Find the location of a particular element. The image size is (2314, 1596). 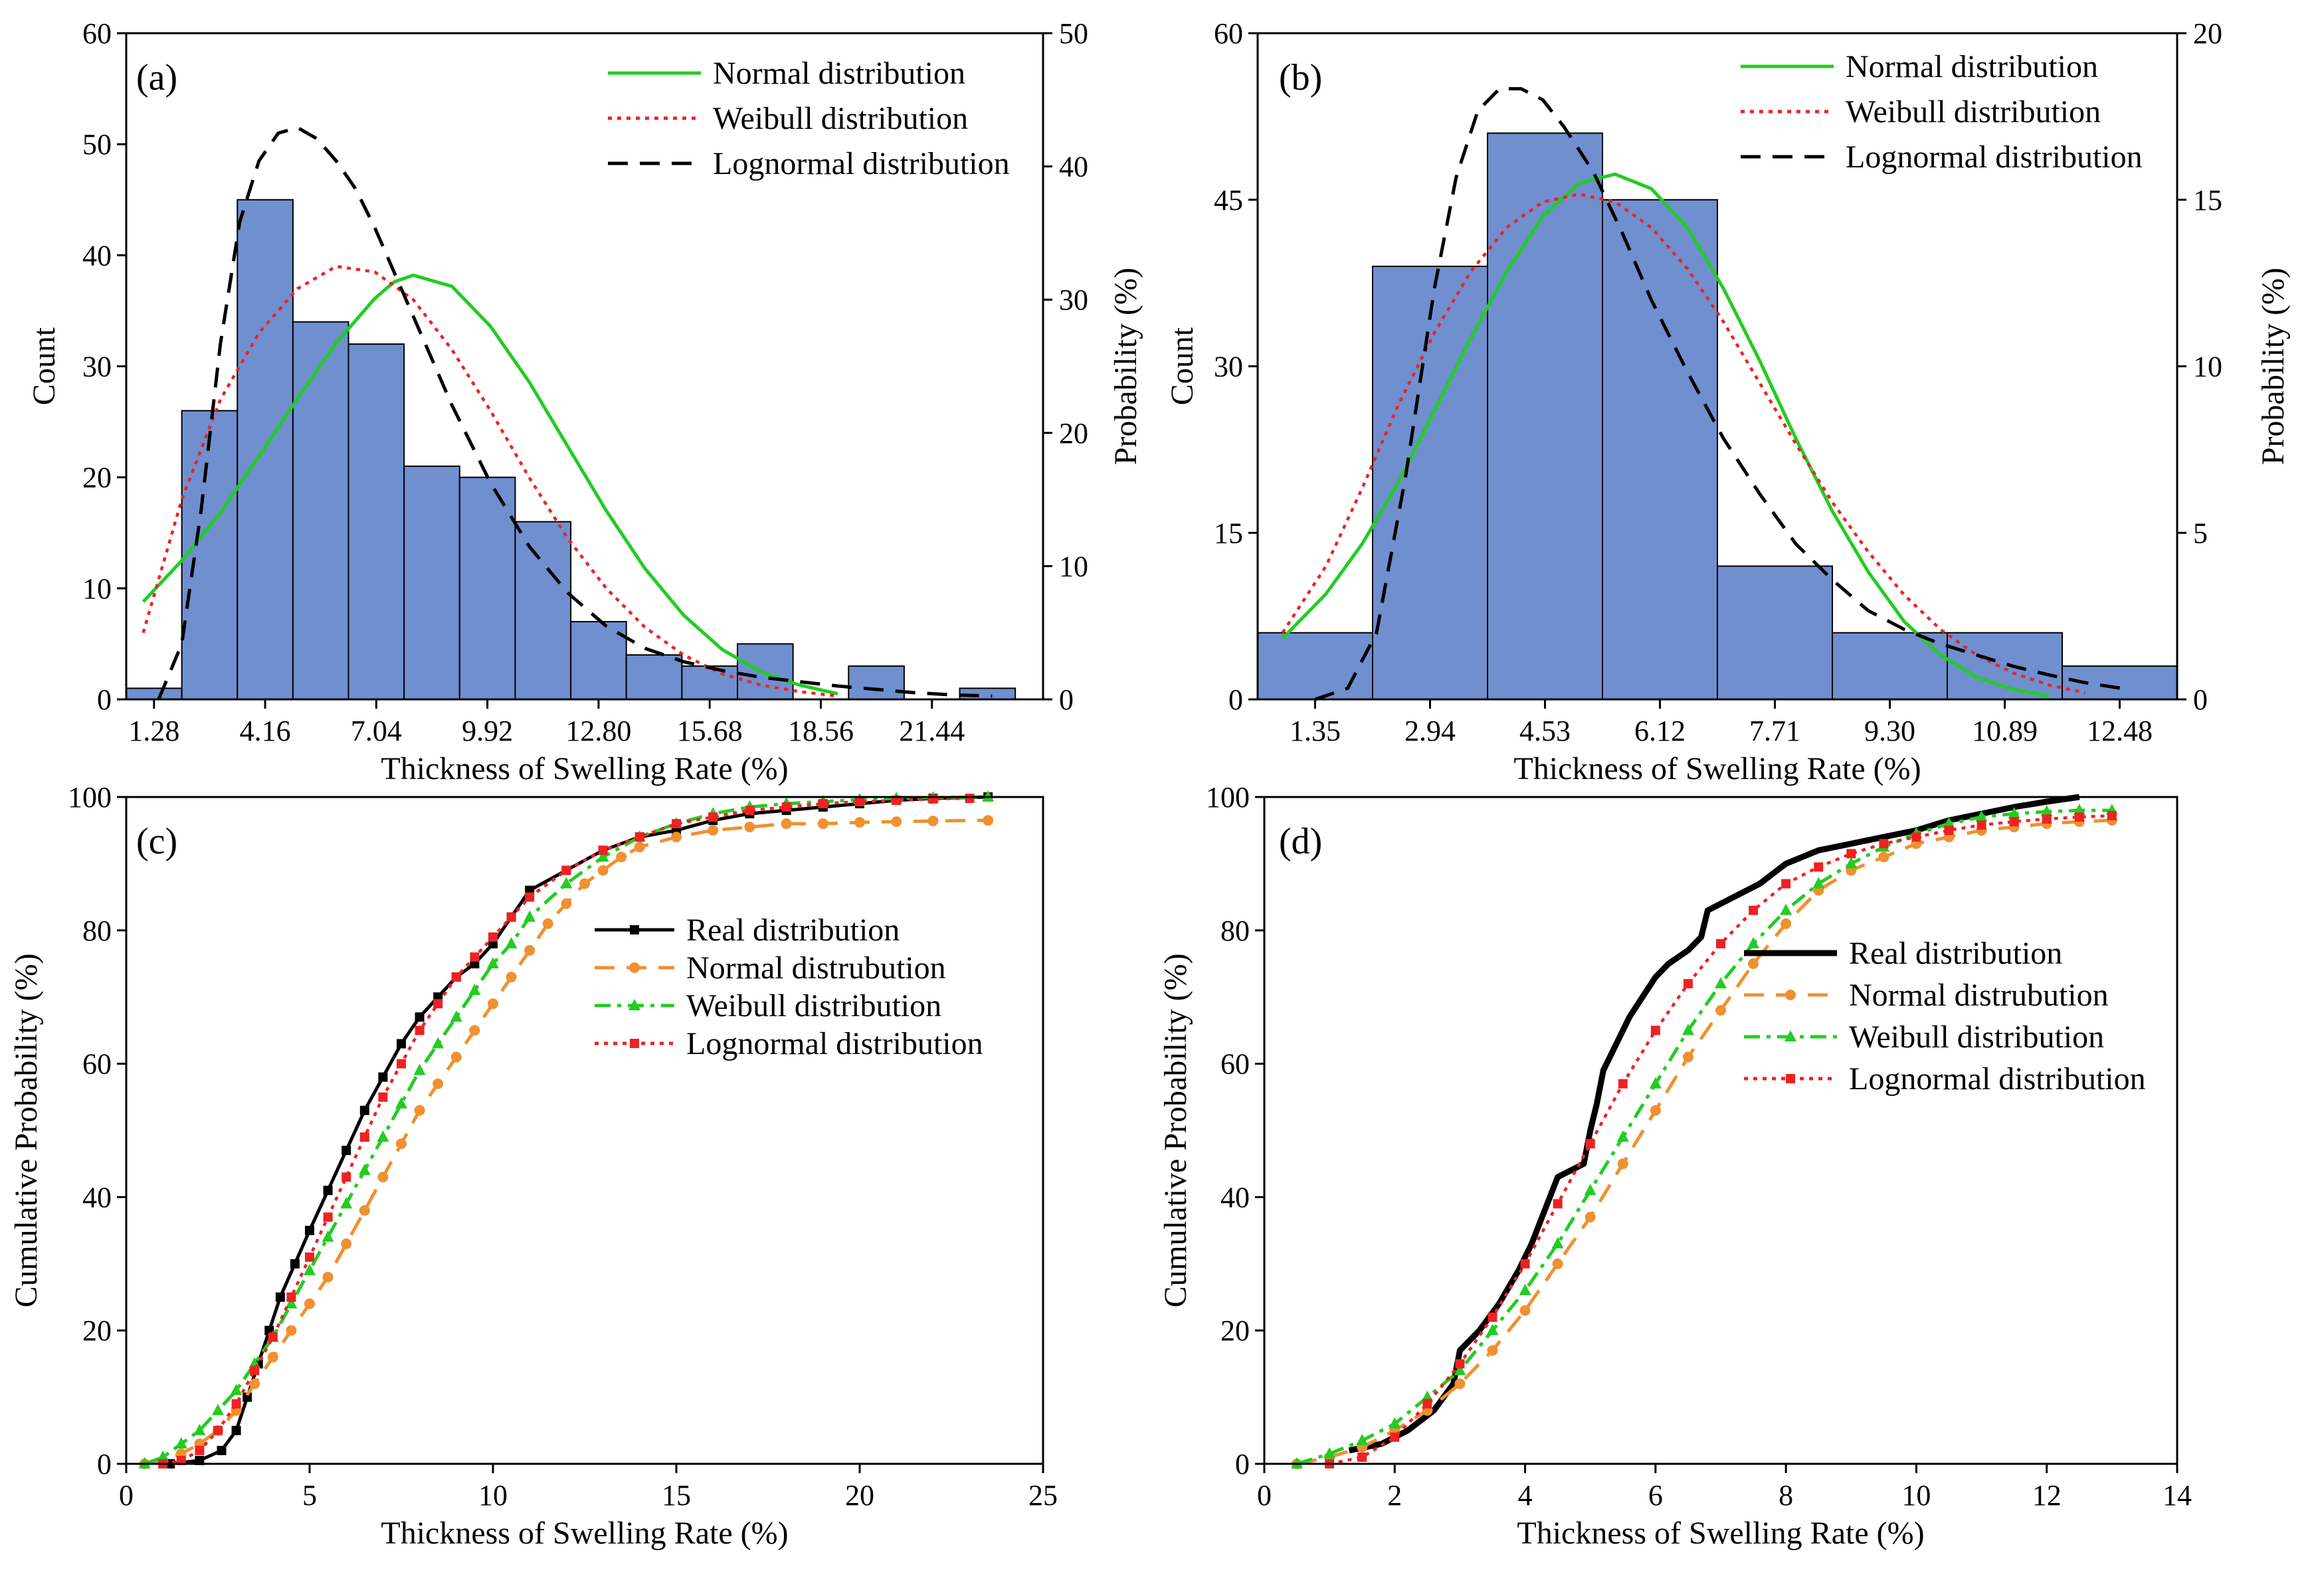

x-tick-label: 25 is located at coordinates (1043, 1495).